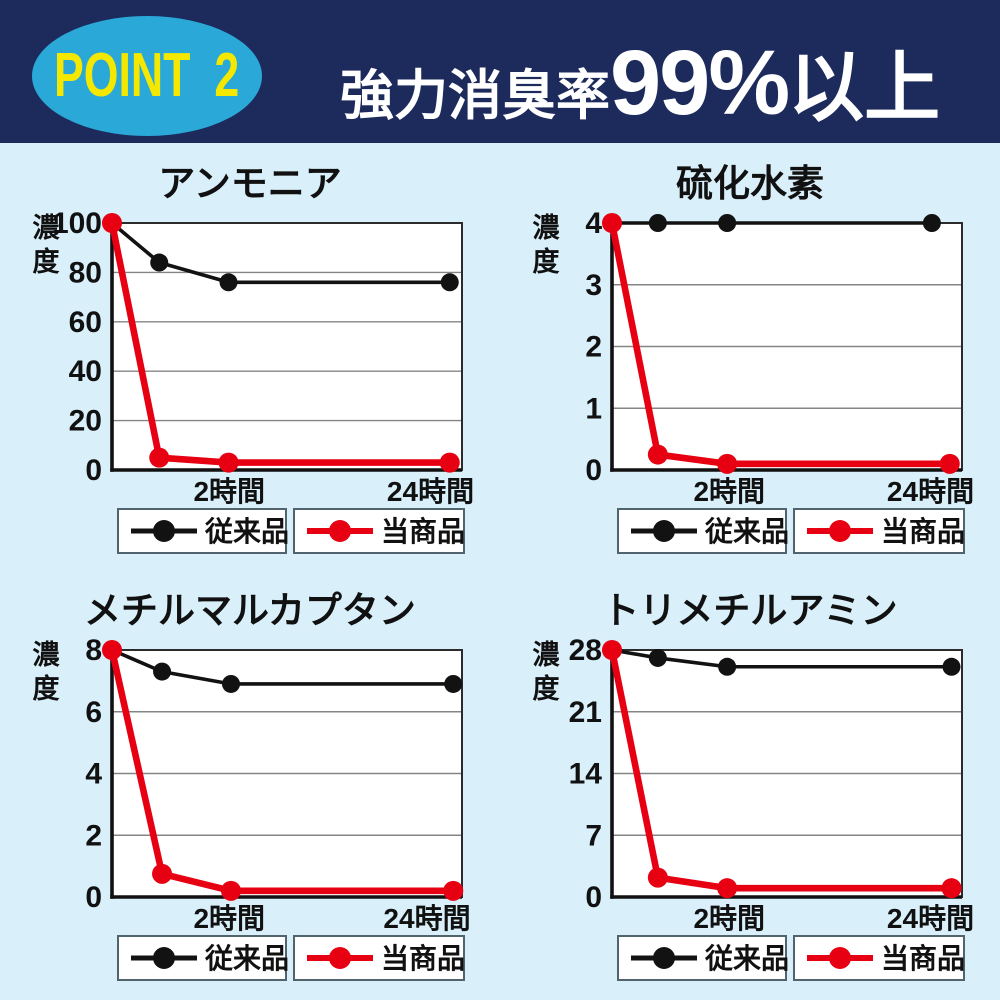 This screenshot has width=1000, height=1000. Describe the element at coordinates (77, 223) in the screenshot. I see `y-tick-label: 100` at that location.